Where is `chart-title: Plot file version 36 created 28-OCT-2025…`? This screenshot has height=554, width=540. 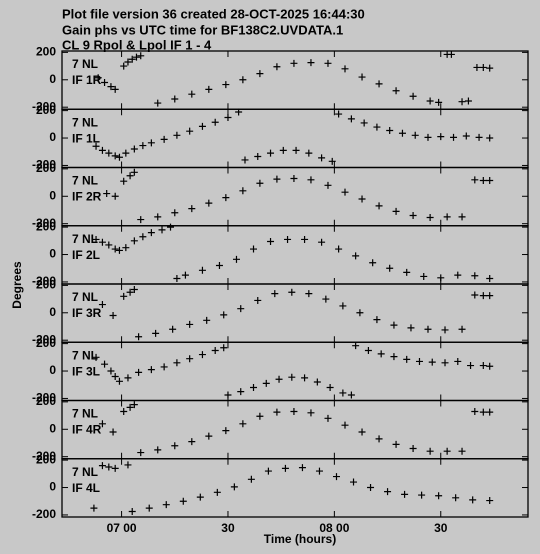 chart-title: Plot file version 36 created 28-OCT-2025… is located at coordinates (213, 13).